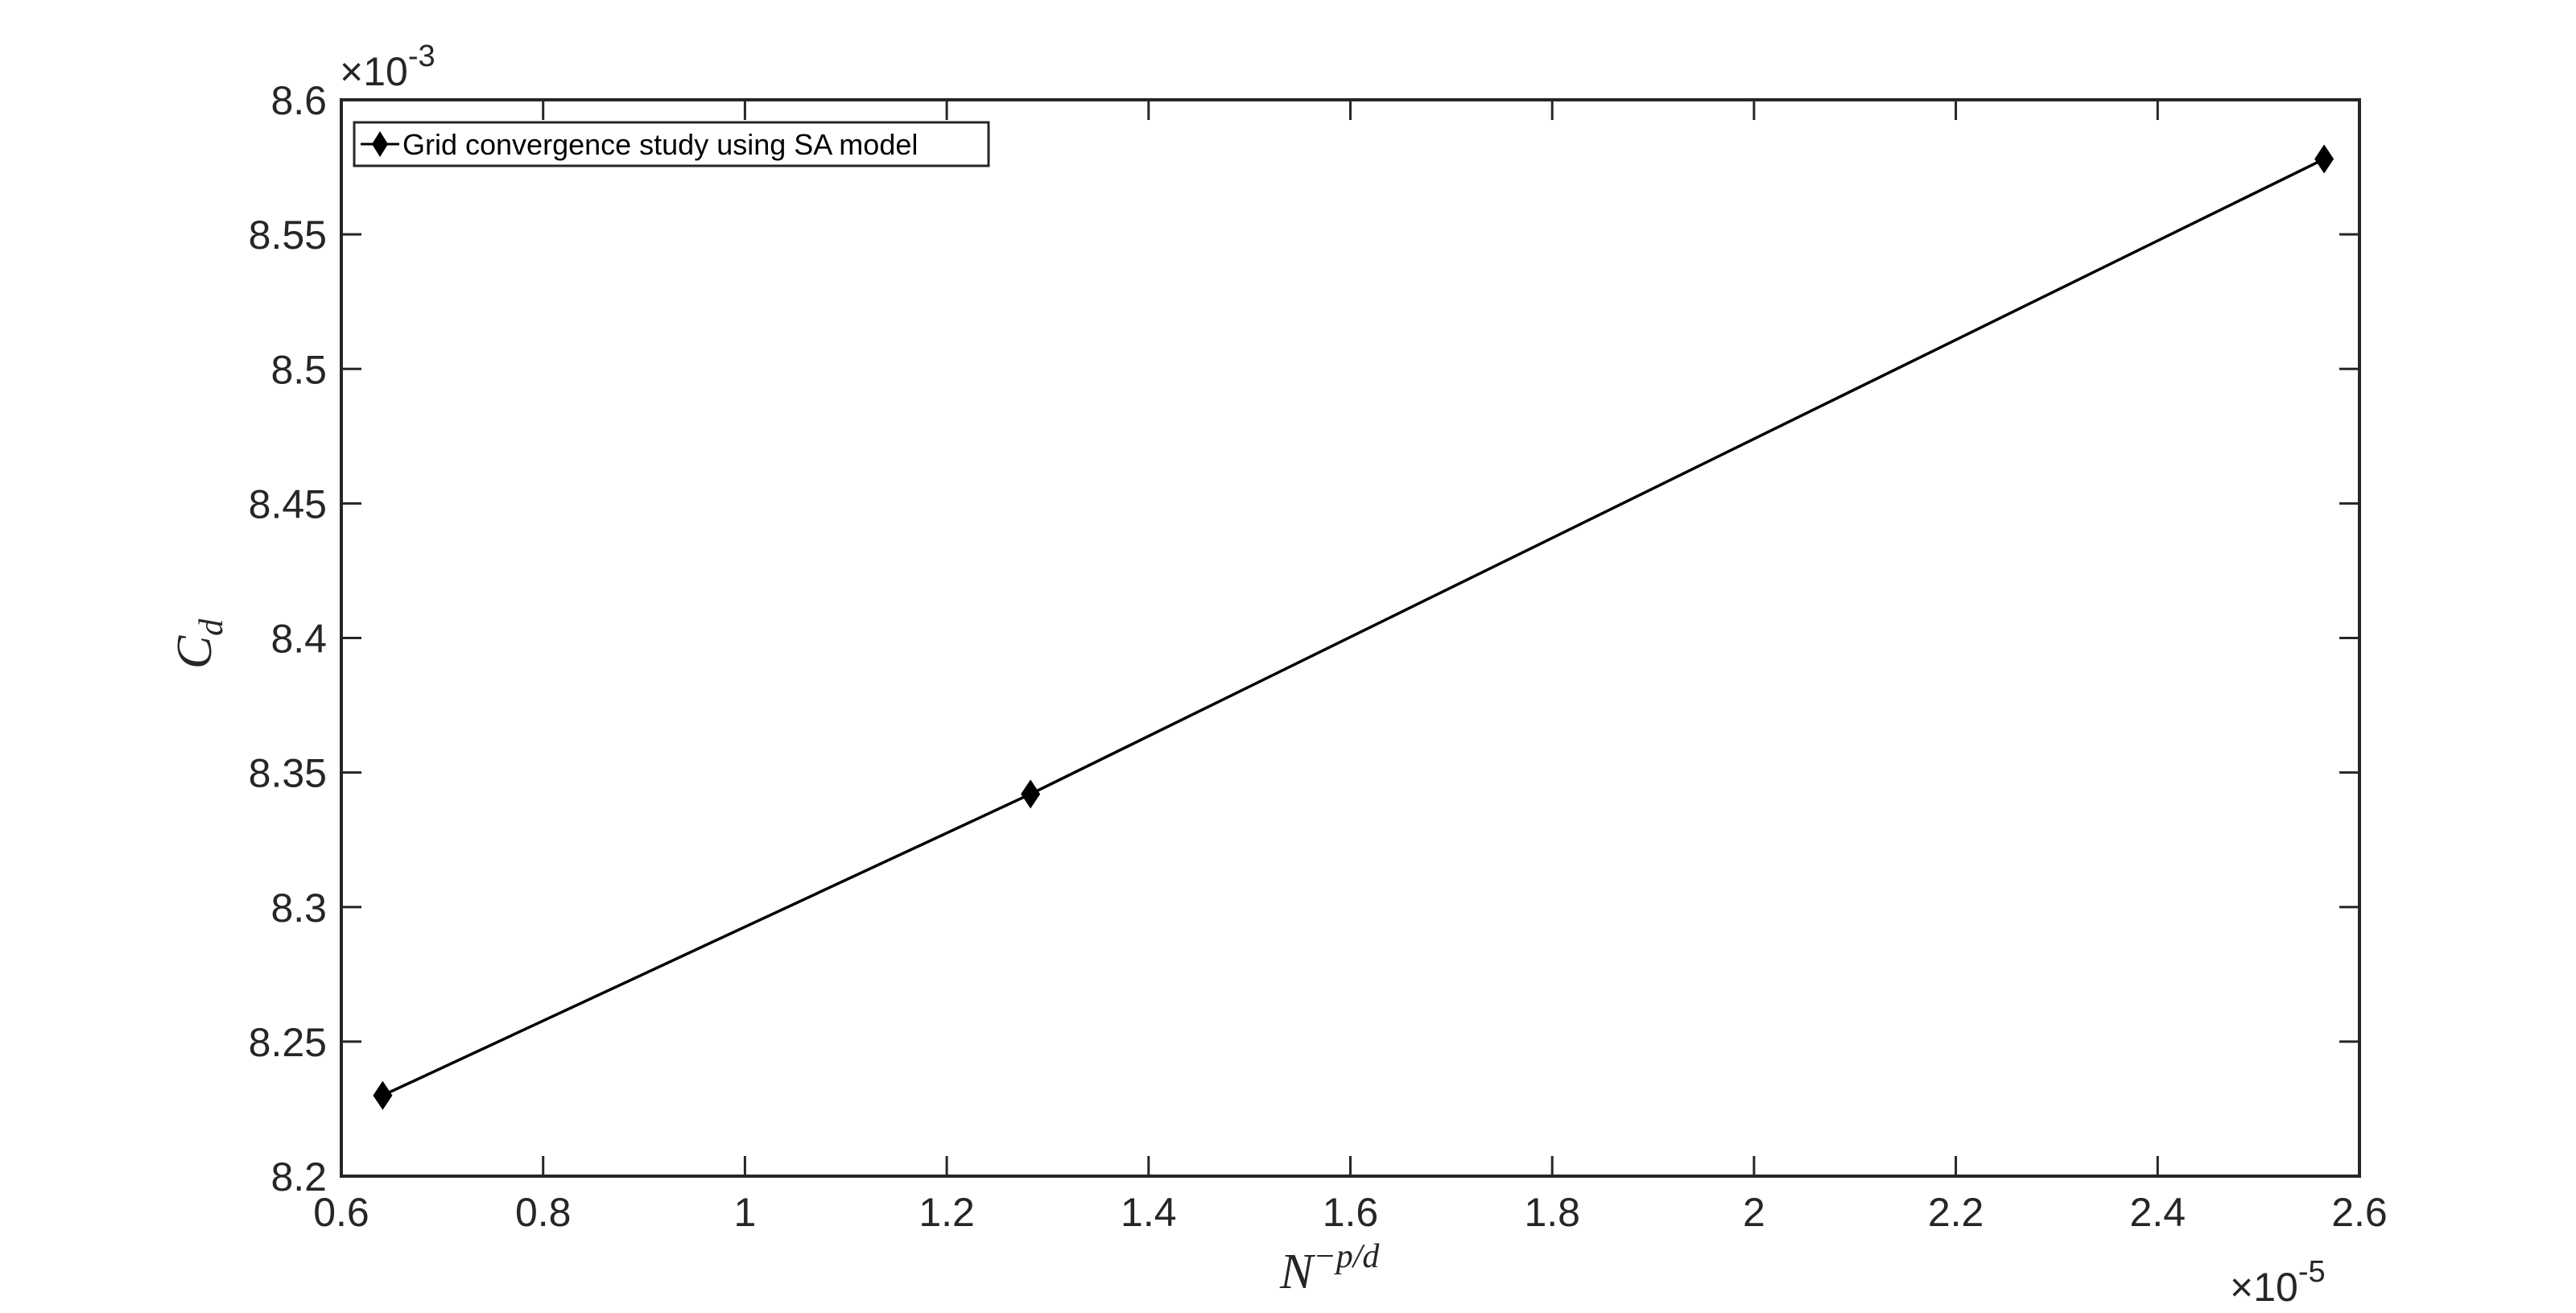 This screenshot has width=2576, height=1313. What do you see at coordinates (1351, 1212) in the screenshot?
I see `x-tick-label: 1.6` at bounding box center [1351, 1212].